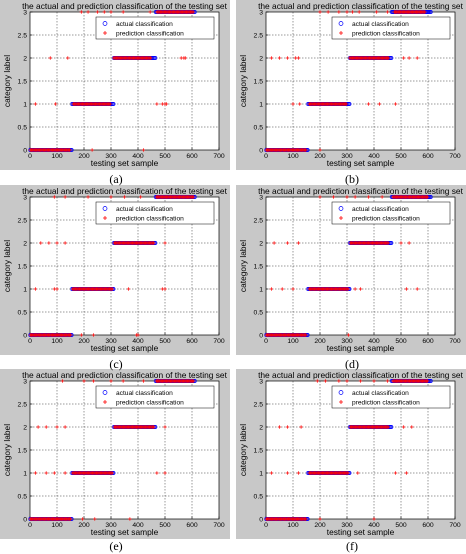 The height and width of the screenshot is (554, 466). What do you see at coordinates (7, 266) in the screenshot?
I see `y-axis-label: category label` at bounding box center [7, 266].